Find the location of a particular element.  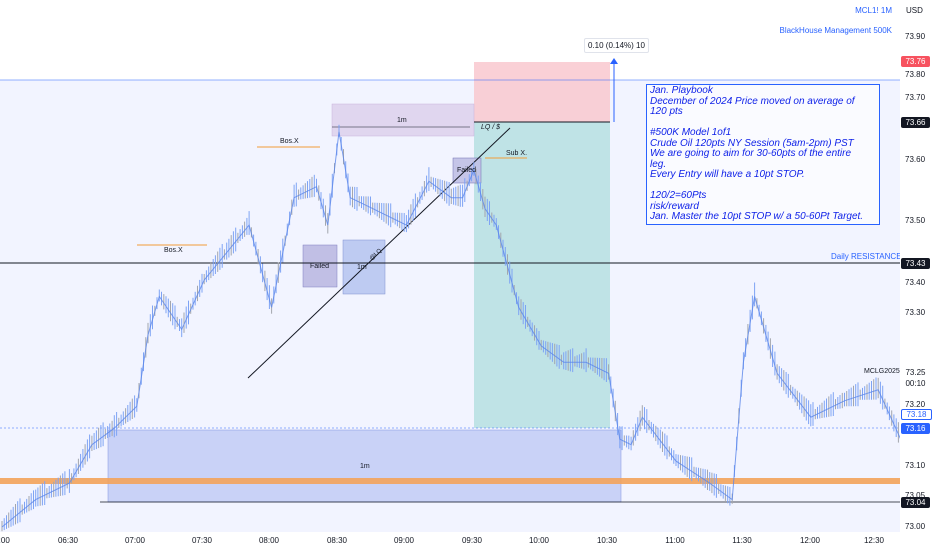

account-name: BlackHouse Management 500K is located at coordinates (835, 30).